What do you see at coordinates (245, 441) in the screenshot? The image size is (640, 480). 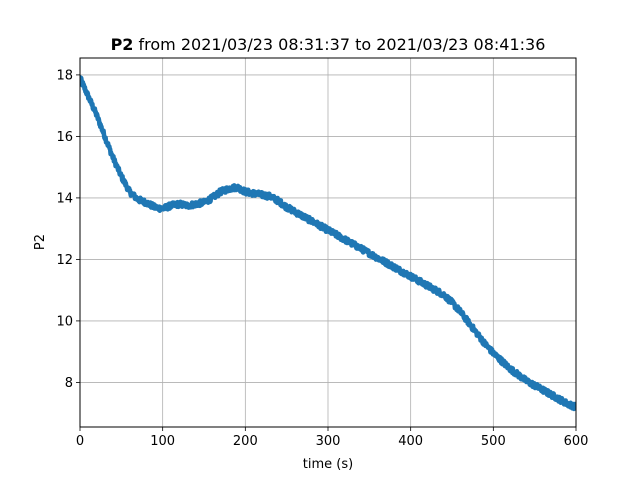 I see `x-tick-label: 200` at bounding box center [245, 441].